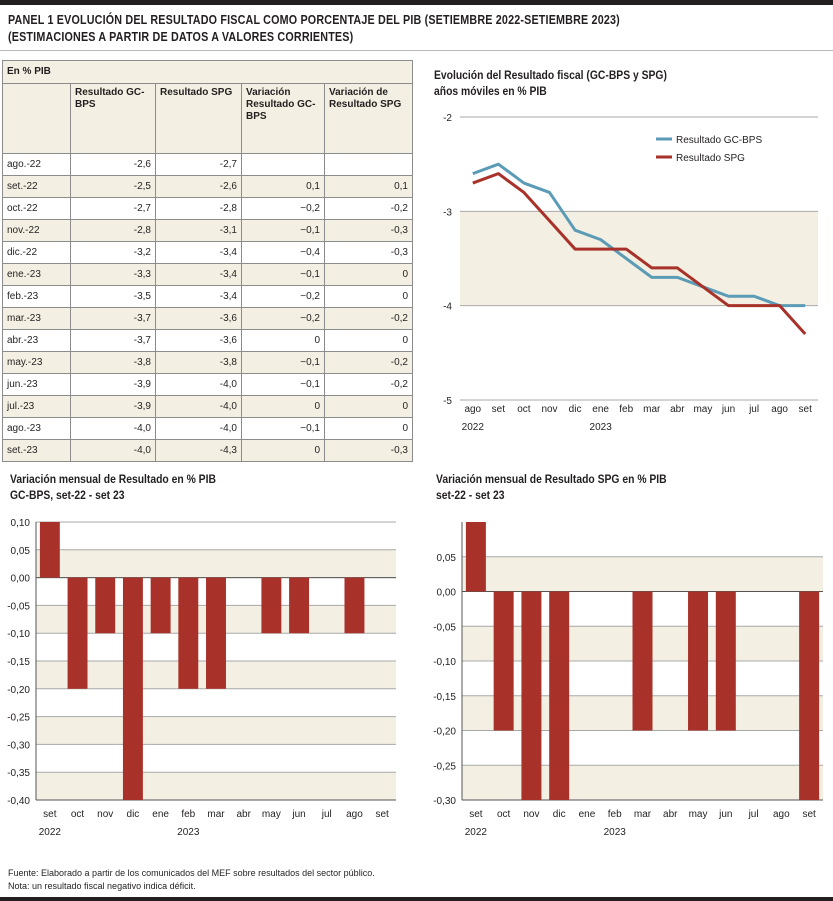 This screenshot has height=901, width=833. What do you see at coordinates (36, 318) in the screenshot?
I see `table-cell-period: mar.-23` at bounding box center [36, 318].